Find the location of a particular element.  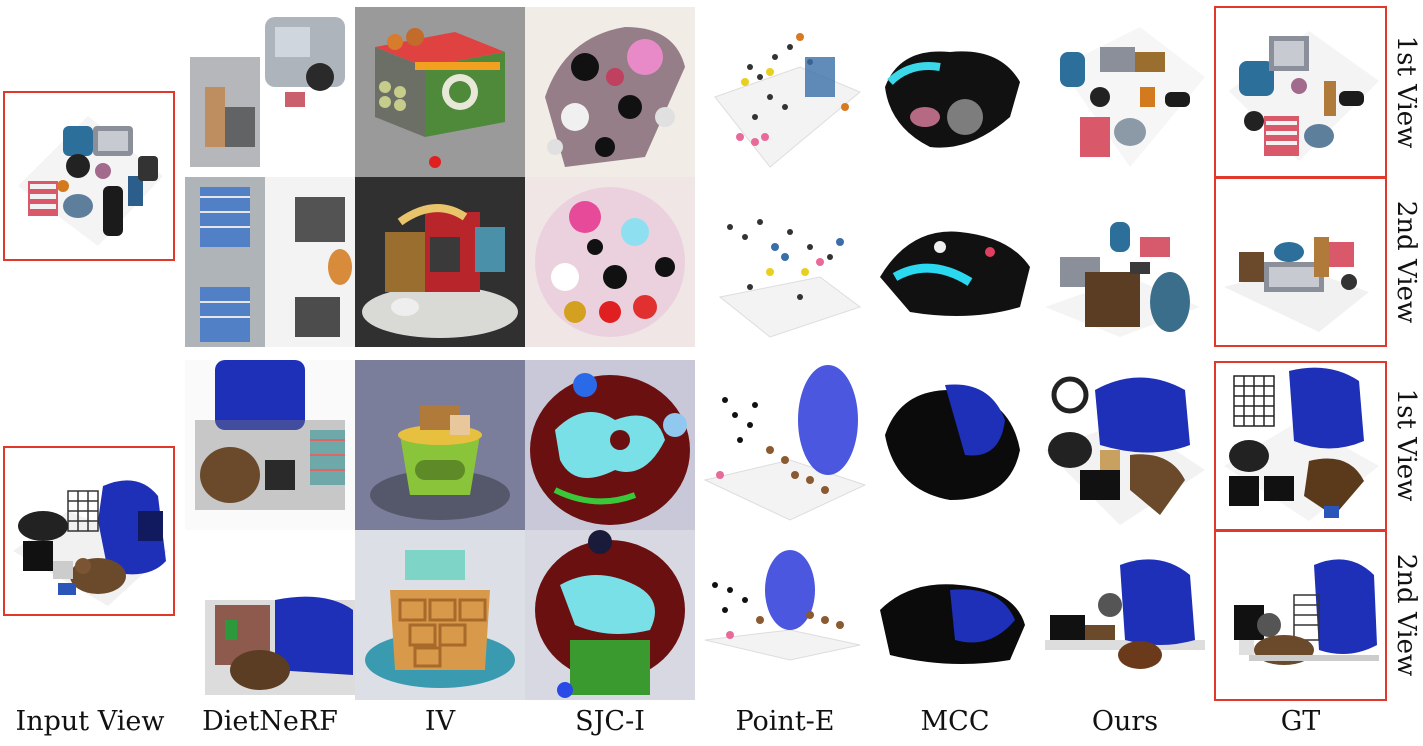

column-label-mcc: MCC is located at coordinates (955, 721).